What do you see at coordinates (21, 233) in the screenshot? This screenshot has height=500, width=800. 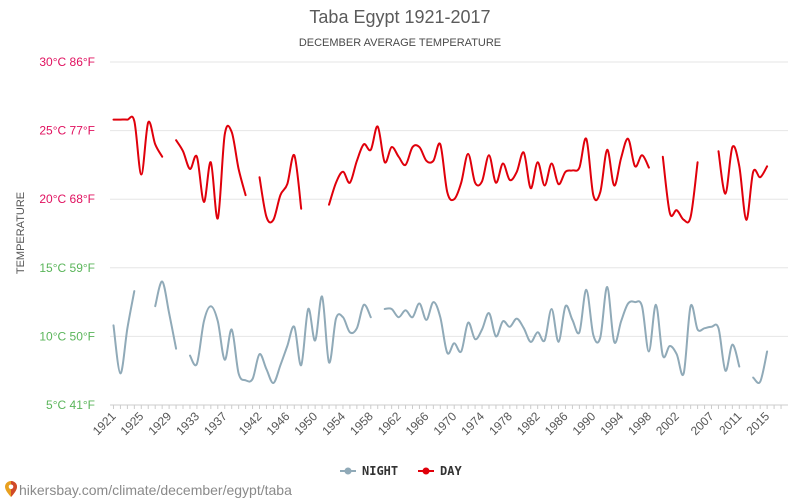 I see `y-axis-label: TEMPERATURE` at bounding box center [21, 233].